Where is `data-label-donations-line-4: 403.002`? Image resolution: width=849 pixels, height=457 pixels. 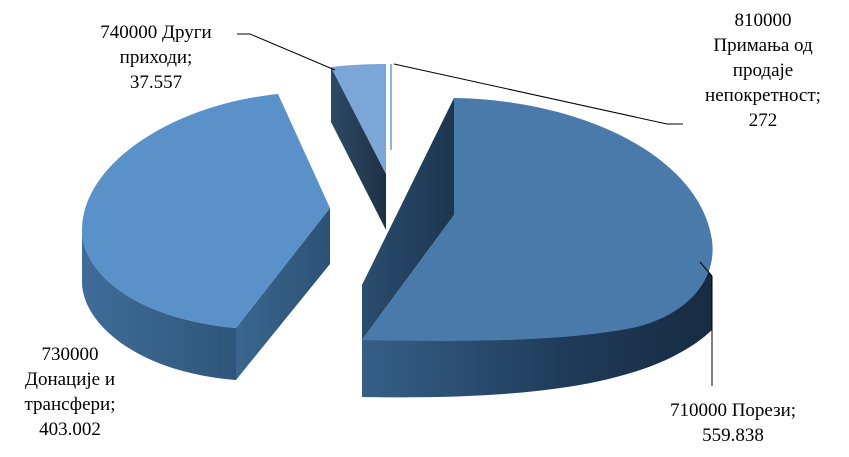
data-label-donations-line-4: 403.002 is located at coordinates (70, 429).